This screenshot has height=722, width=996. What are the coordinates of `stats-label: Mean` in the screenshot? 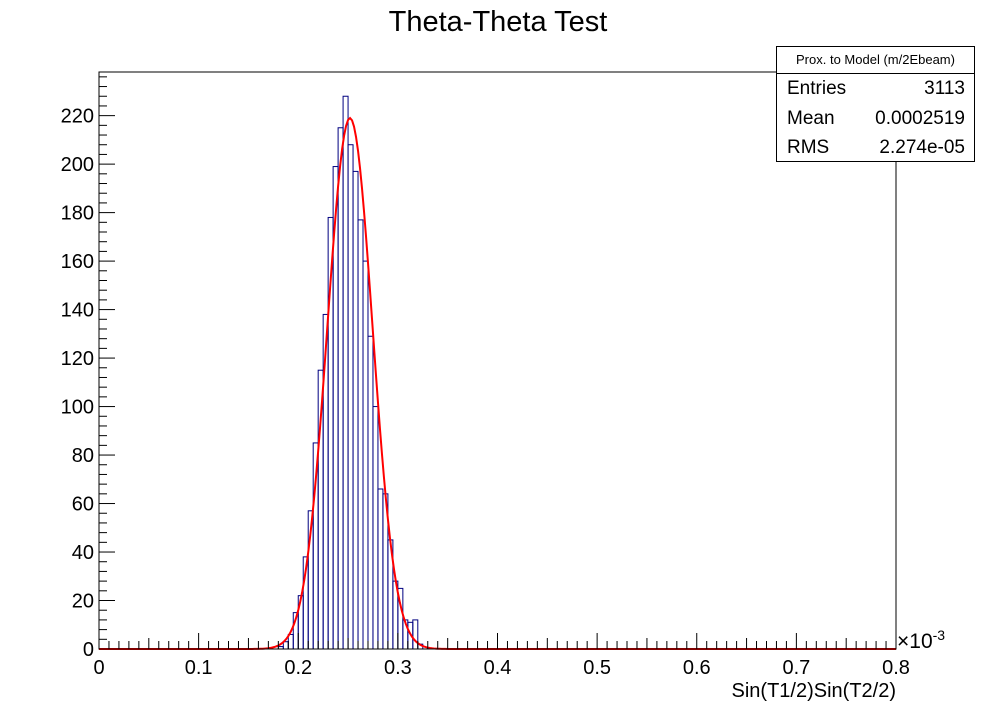 It's located at (811, 118).